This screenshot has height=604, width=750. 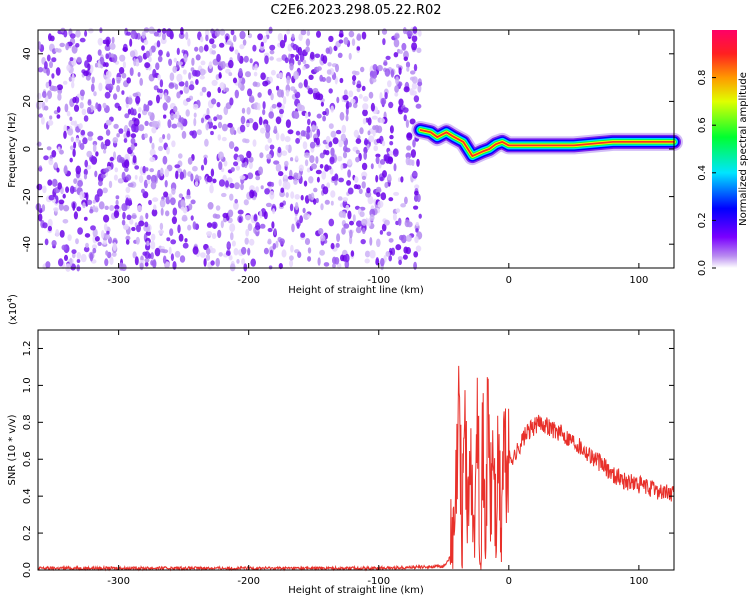 I want to click on spectrogram-x-tick-label: -200, so click(x=248, y=280).